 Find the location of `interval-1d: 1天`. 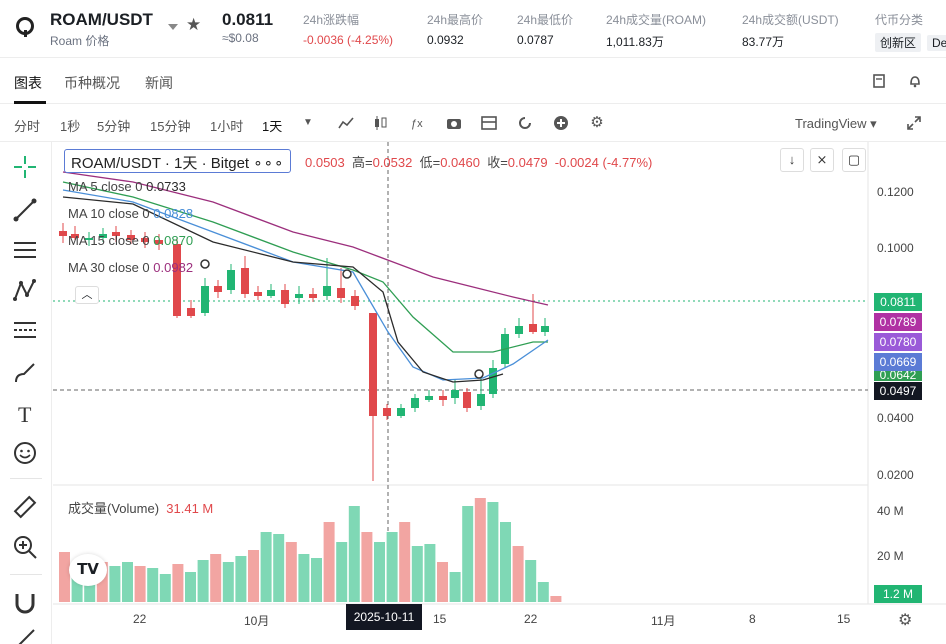

interval-1d: 1天 is located at coordinates (272, 126).